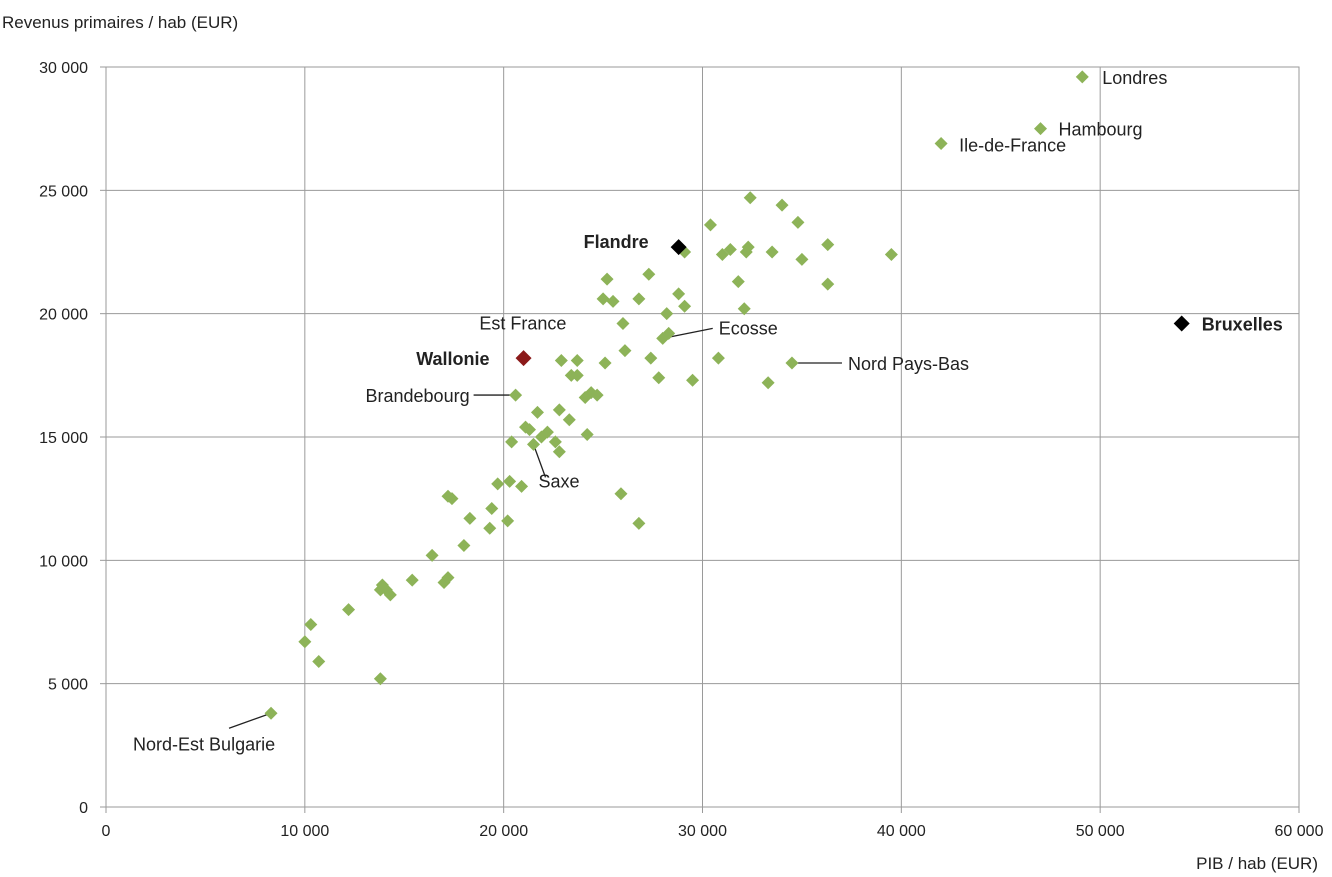 The height and width of the screenshot is (877, 1332). Describe the element at coordinates (558, 481) in the screenshot. I see `label-saxe: Saxe` at that location.